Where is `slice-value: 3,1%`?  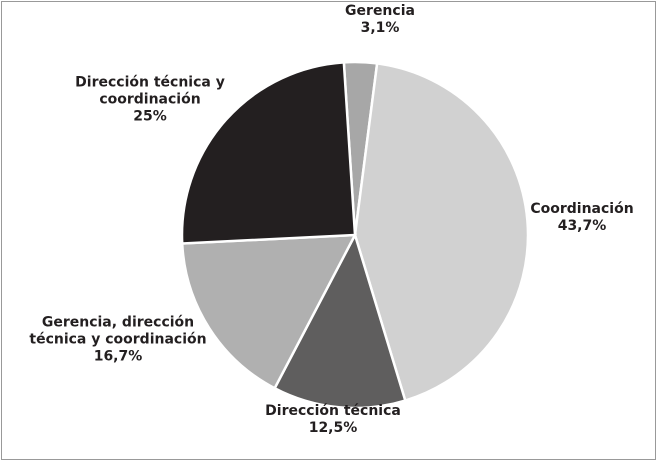
slice-value: 3,1% is located at coordinates (380, 28).